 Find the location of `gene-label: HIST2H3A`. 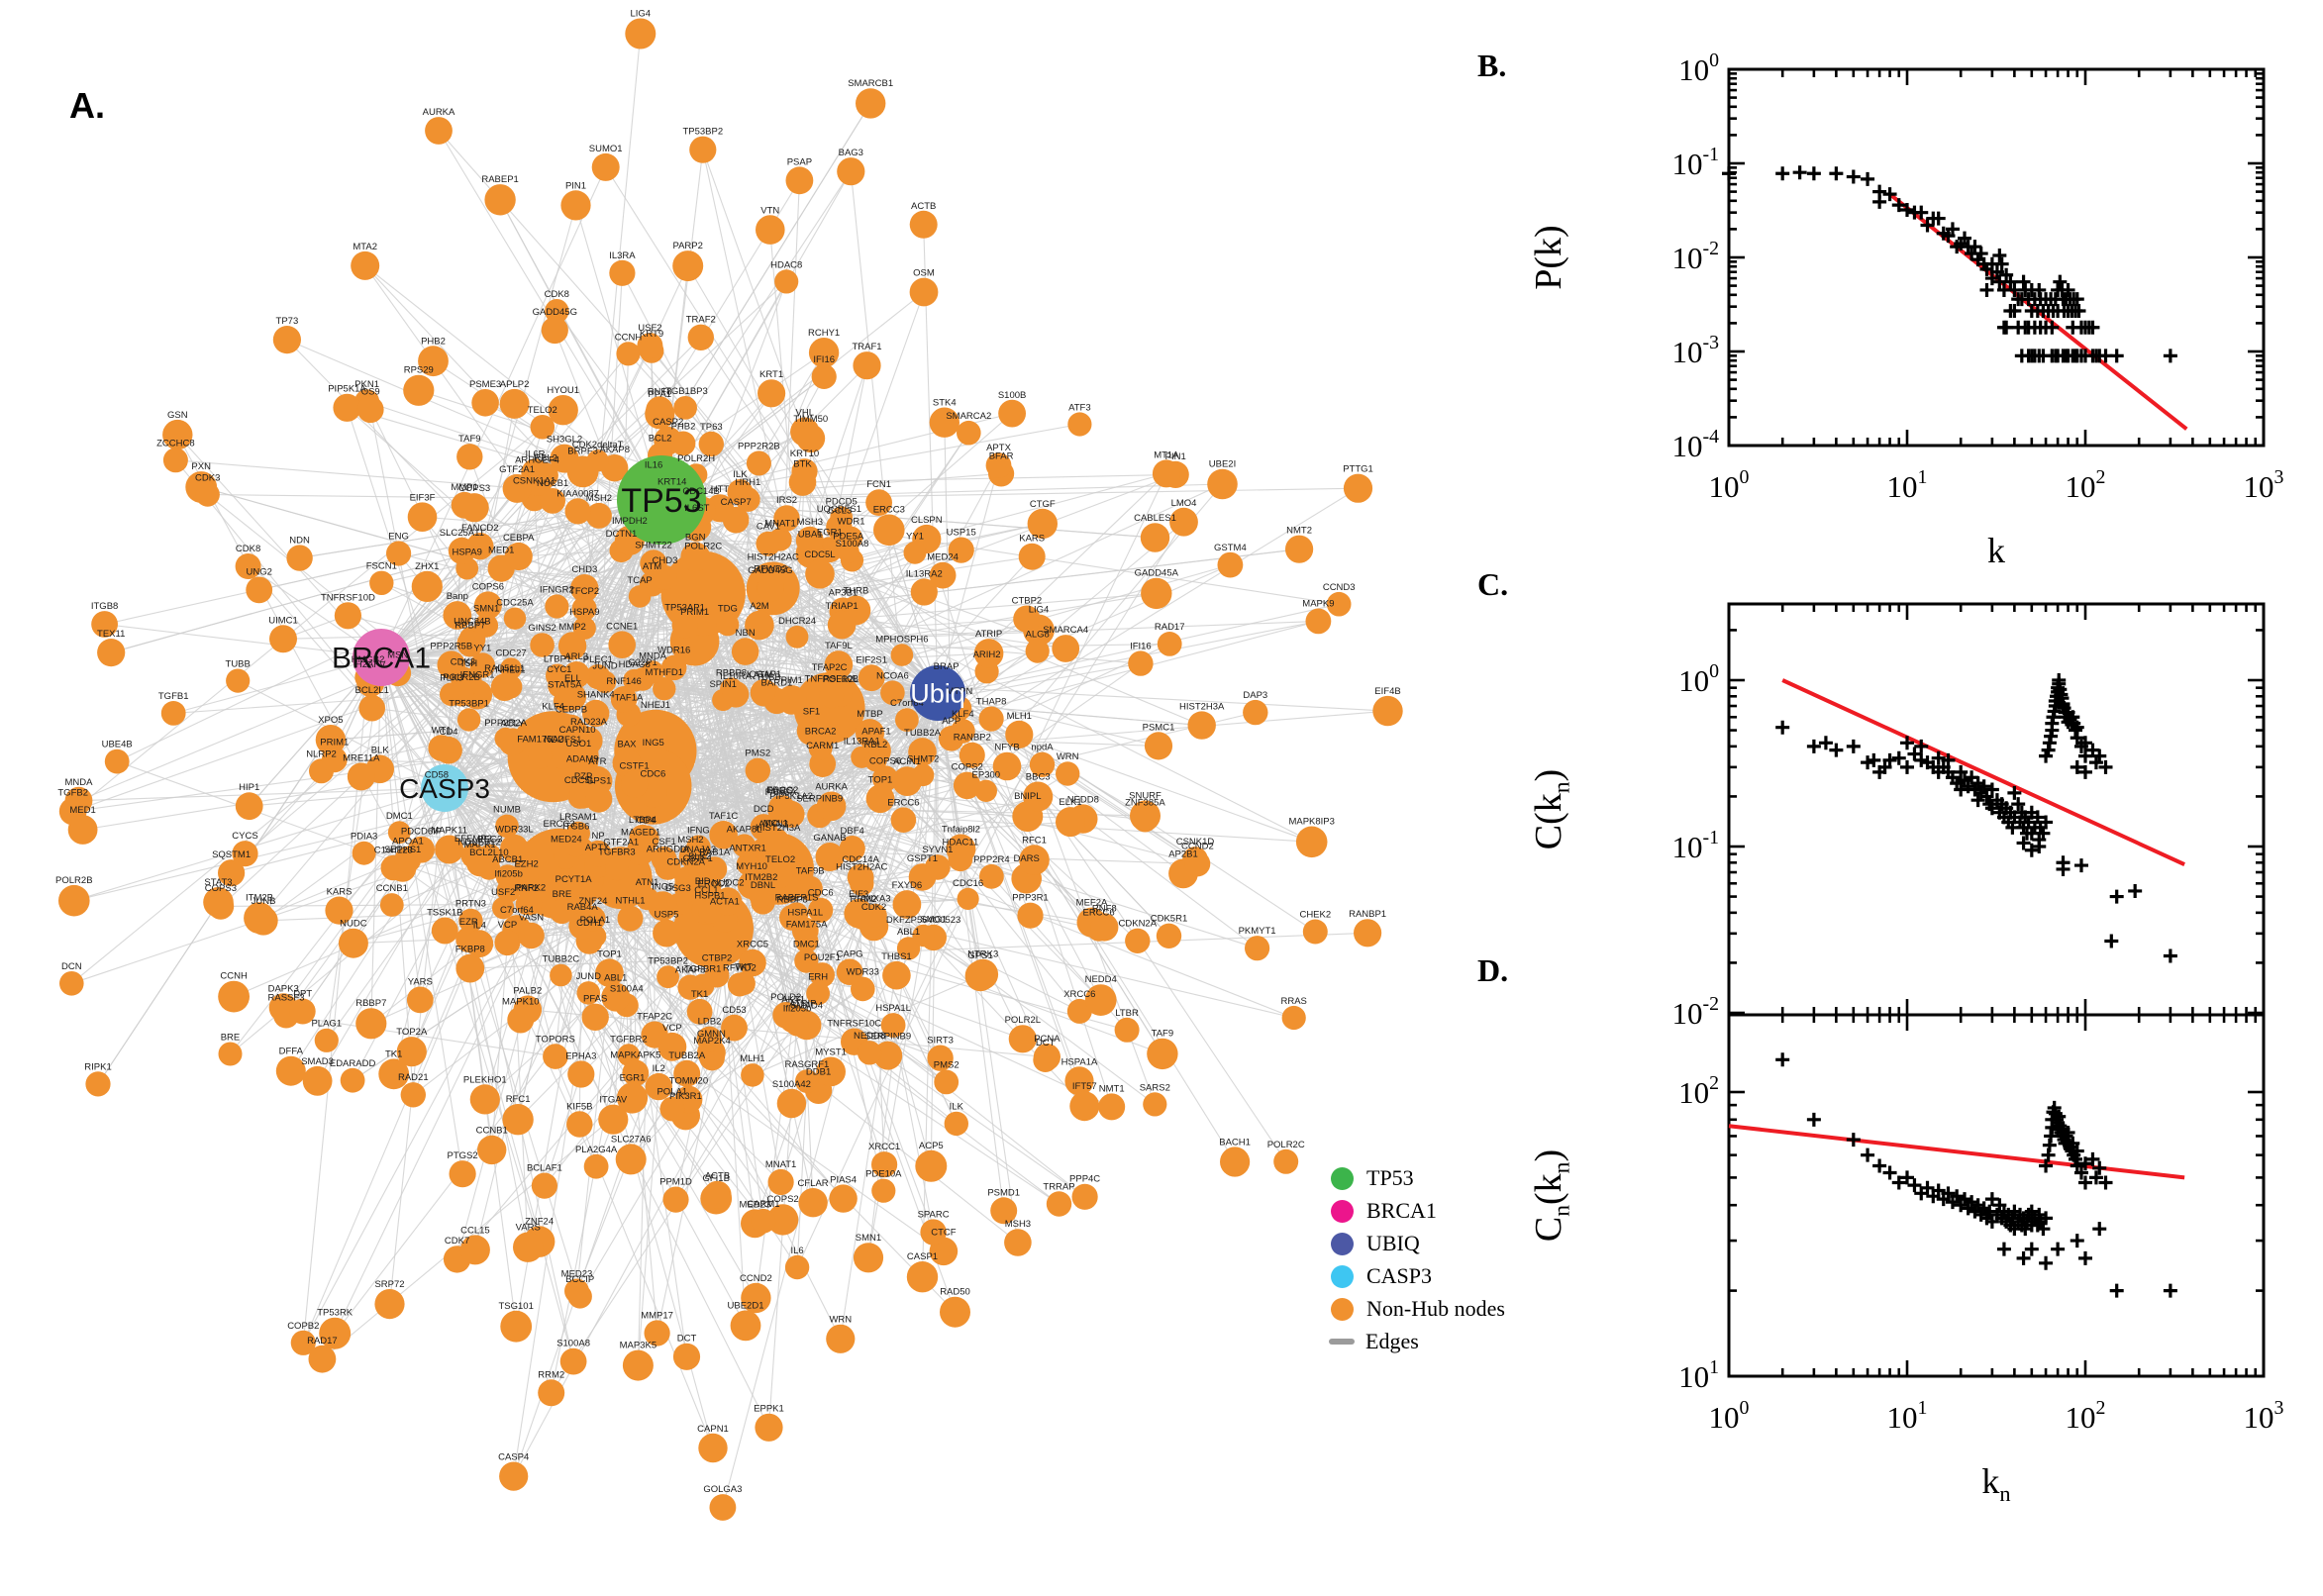

gene-label: HIST2H3A is located at coordinates (778, 828).